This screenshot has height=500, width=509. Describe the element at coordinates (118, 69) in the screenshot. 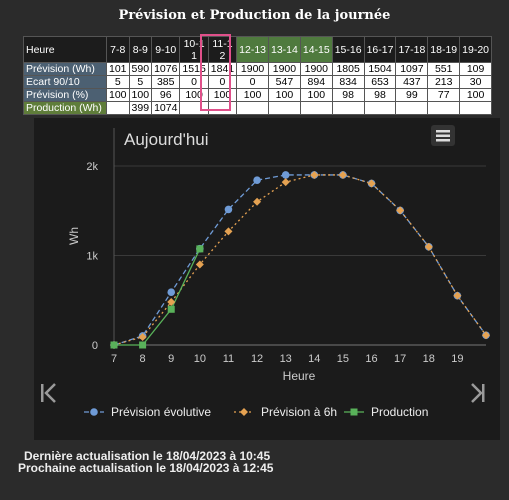

I see `table-cell: 101` at that location.